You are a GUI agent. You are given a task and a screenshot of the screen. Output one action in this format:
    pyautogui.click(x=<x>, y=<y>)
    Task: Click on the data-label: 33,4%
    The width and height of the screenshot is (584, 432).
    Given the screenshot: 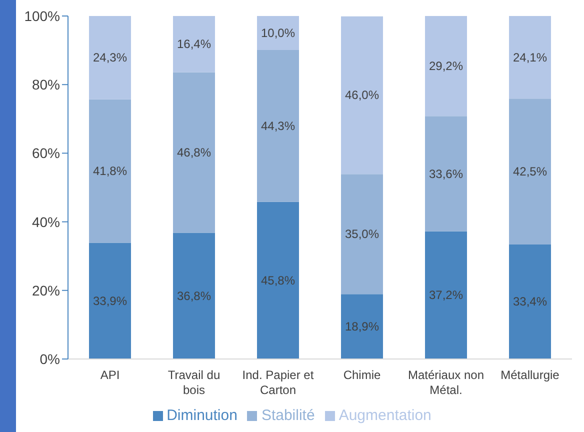 What is the action you would take?
    pyautogui.click(x=530, y=301)
    